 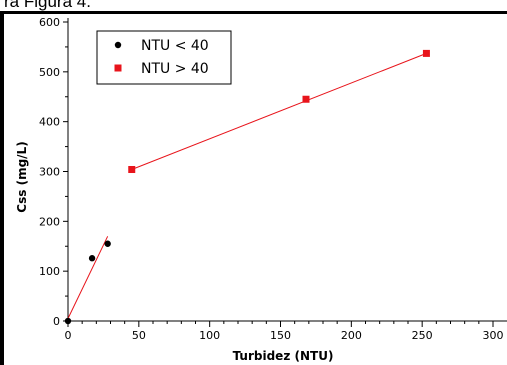 I want to click on legend-marker-square, so click(x=118, y=68).